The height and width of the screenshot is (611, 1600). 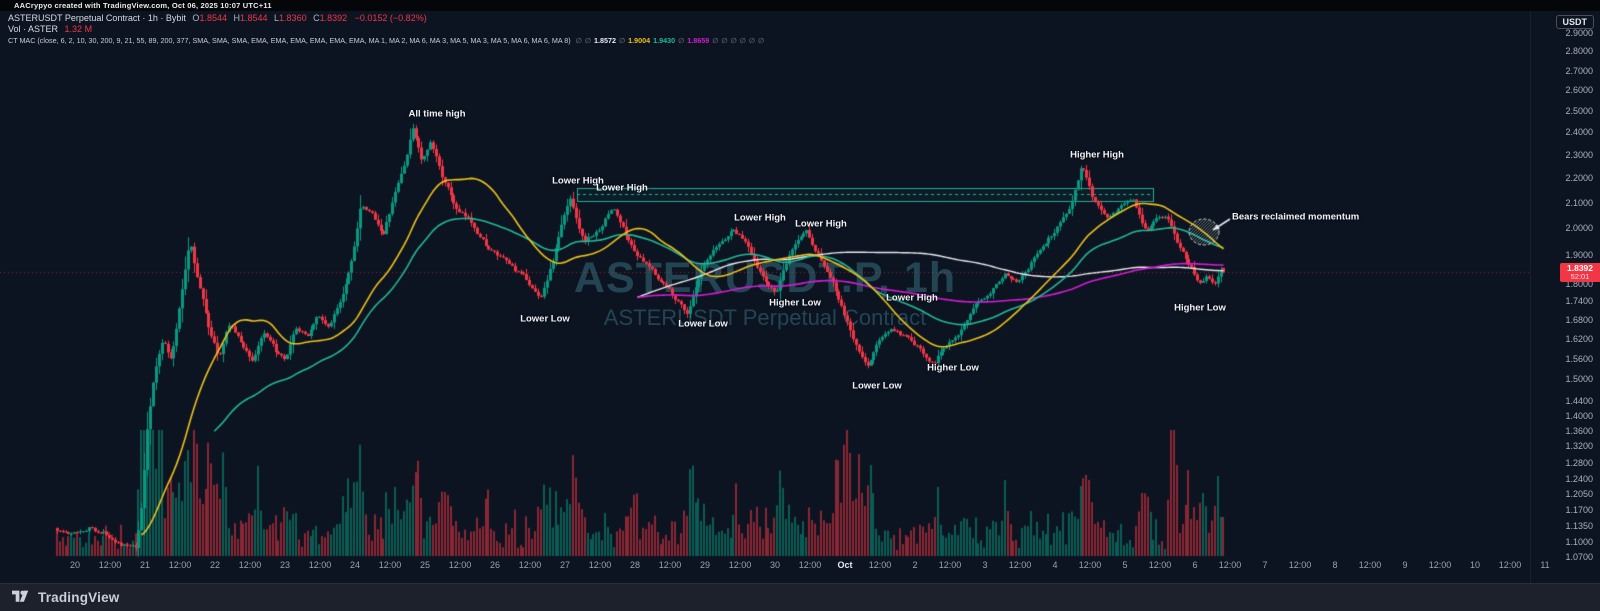 I want to click on last-price-badge: 1.8392 52:01, so click(x=1580, y=273).